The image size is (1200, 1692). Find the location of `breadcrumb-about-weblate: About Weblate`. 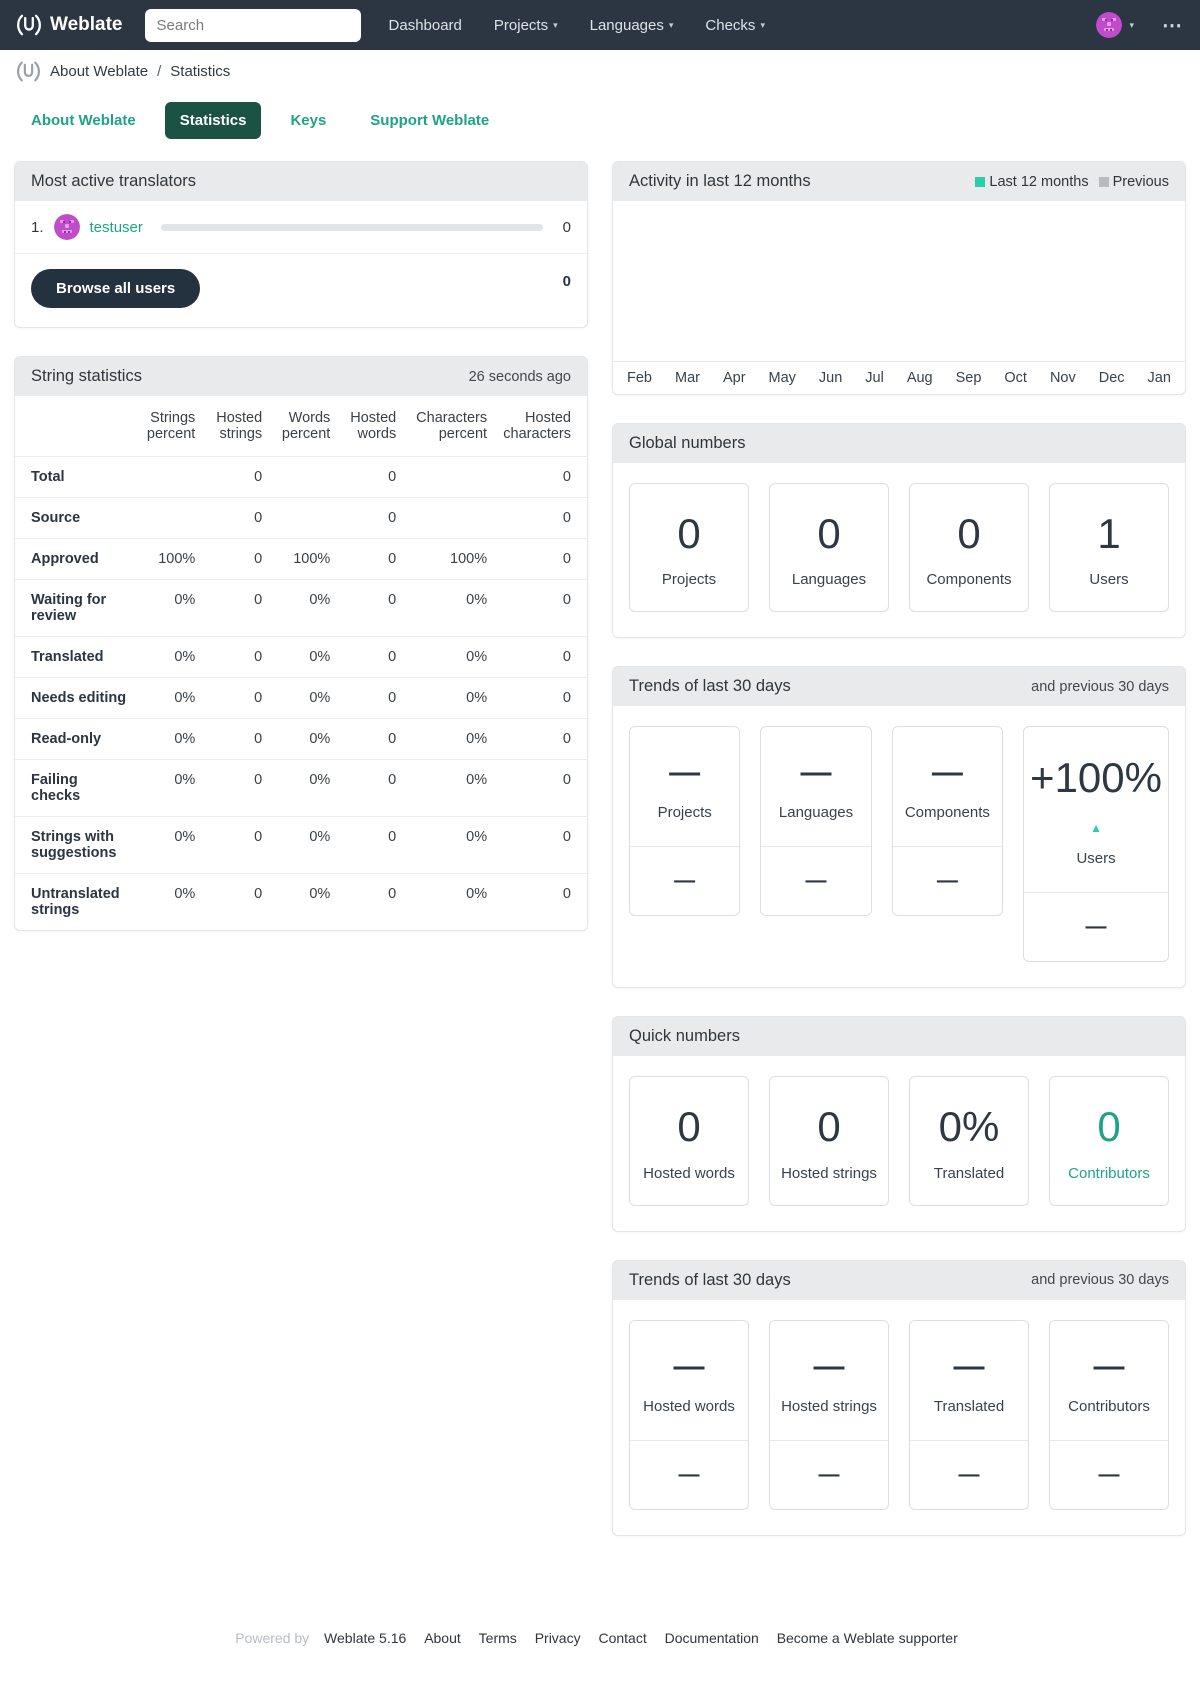

breadcrumb-about-weblate: About Weblate is located at coordinates (99, 71).